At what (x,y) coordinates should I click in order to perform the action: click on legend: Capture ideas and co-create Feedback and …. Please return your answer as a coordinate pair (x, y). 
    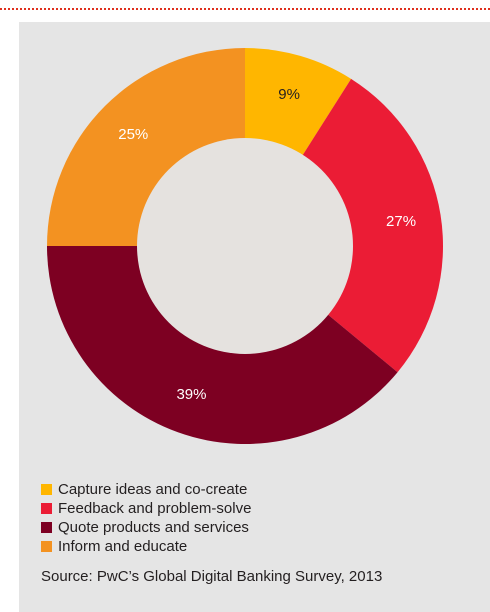
    Looking at the image, I should click on (146, 518).